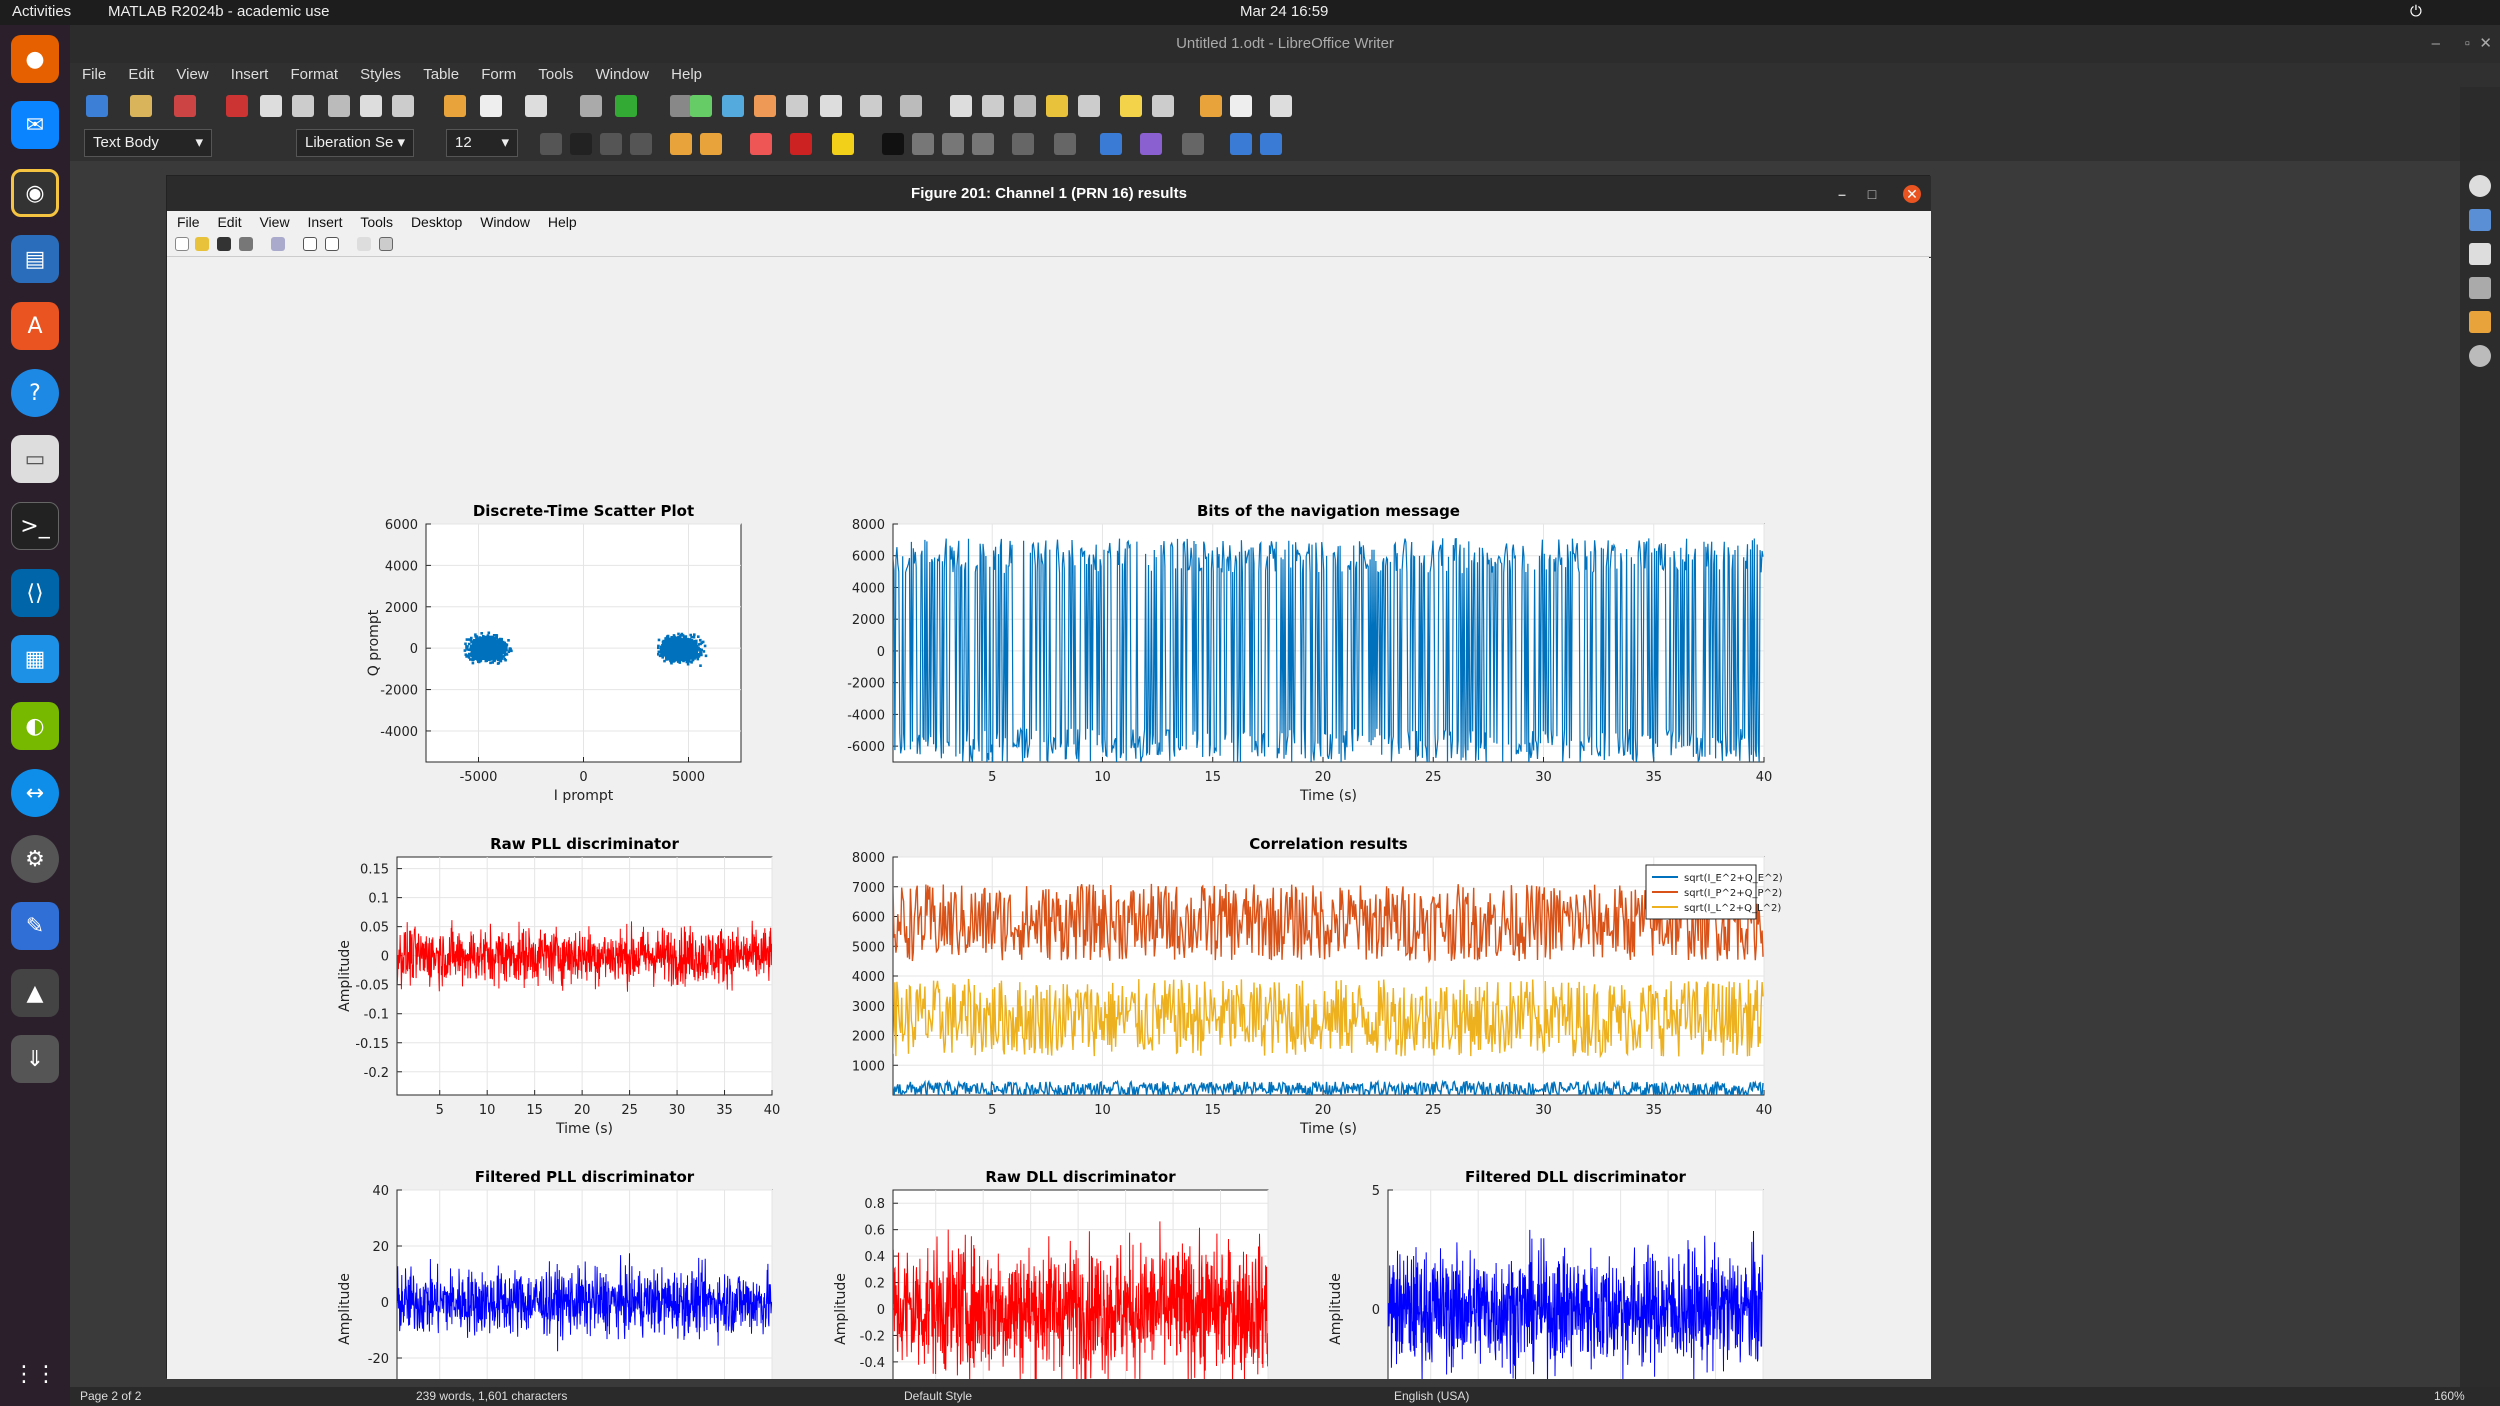 The width and height of the screenshot is (2500, 1406). What do you see at coordinates (556, 74) in the screenshot?
I see `writer-menu-tools: Tools` at bounding box center [556, 74].